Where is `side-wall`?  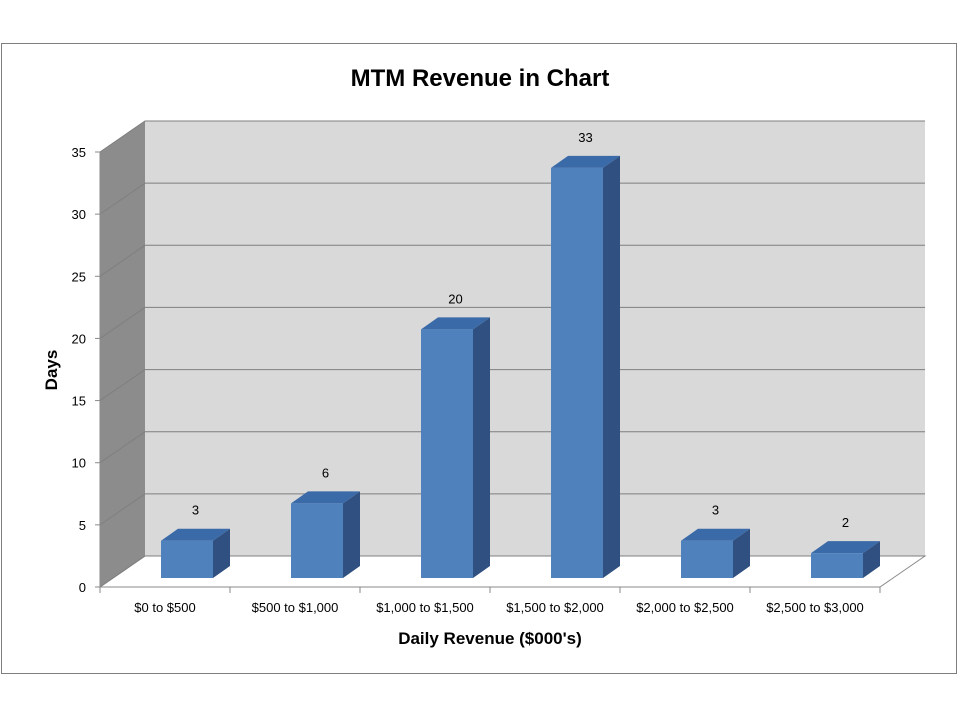 side-wall is located at coordinates (122, 354).